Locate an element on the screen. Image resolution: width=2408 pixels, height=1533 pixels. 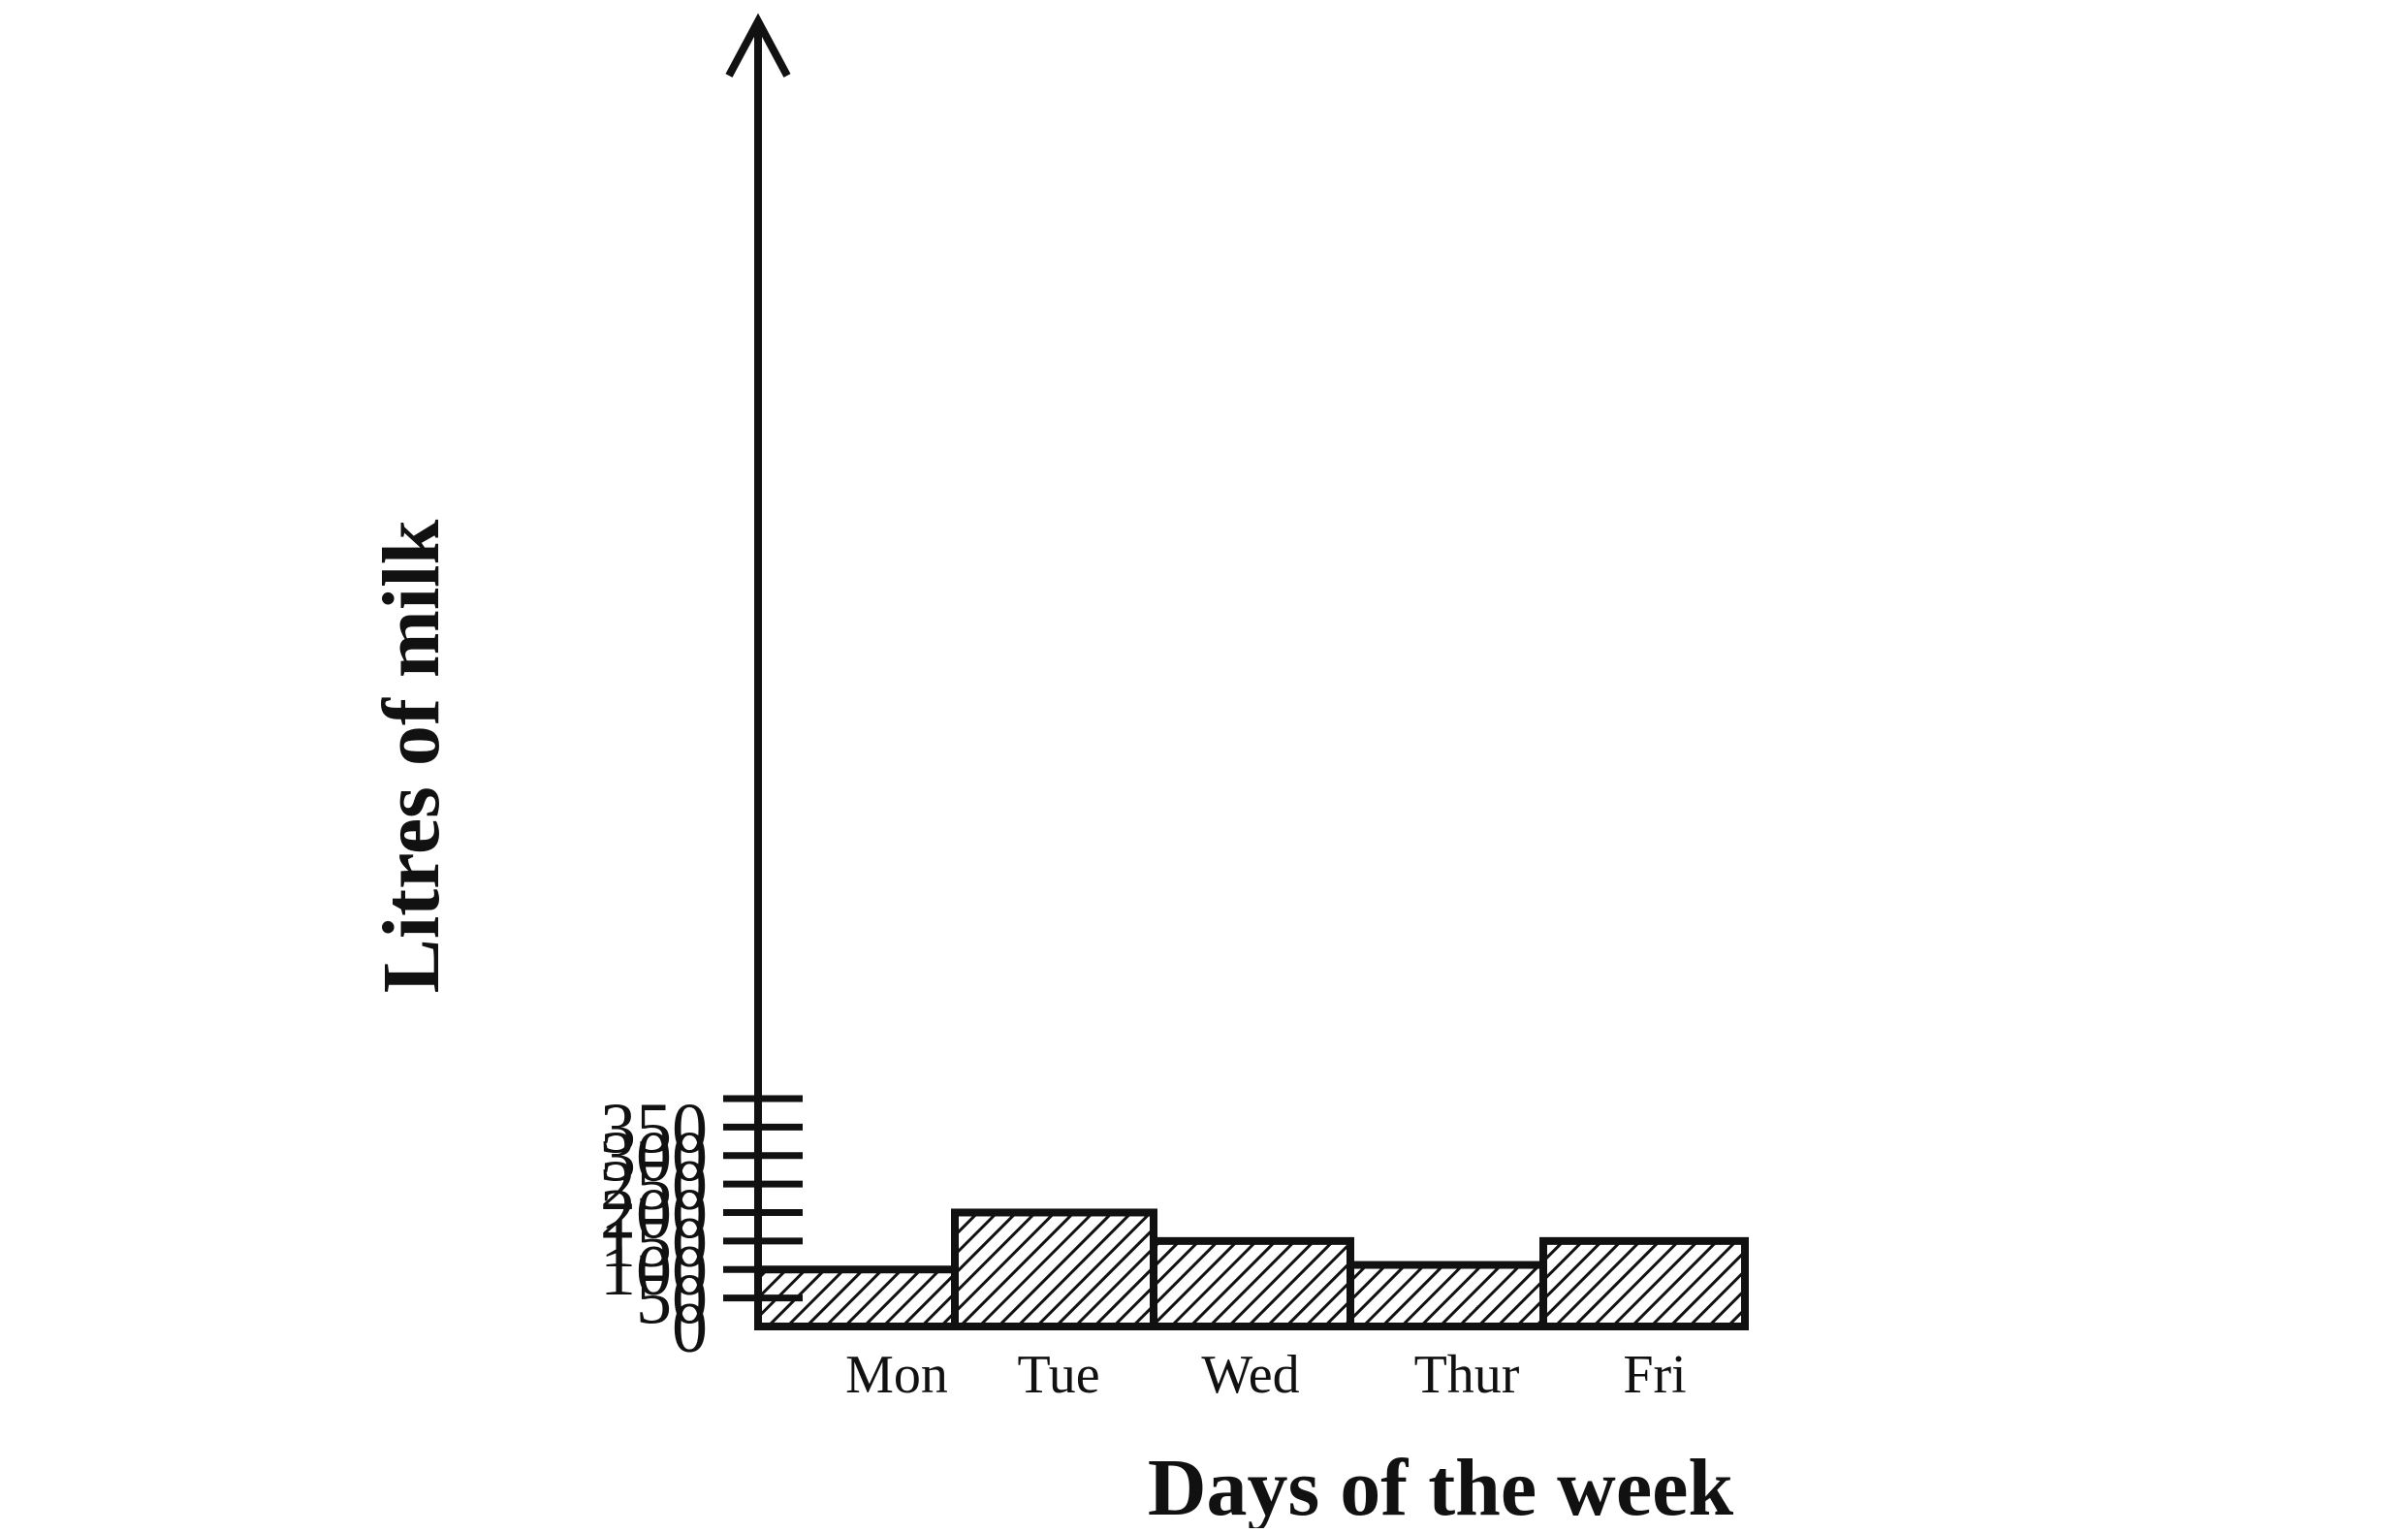
x-tick-label-wed: Wed is located at coordinates (1250, 1375).